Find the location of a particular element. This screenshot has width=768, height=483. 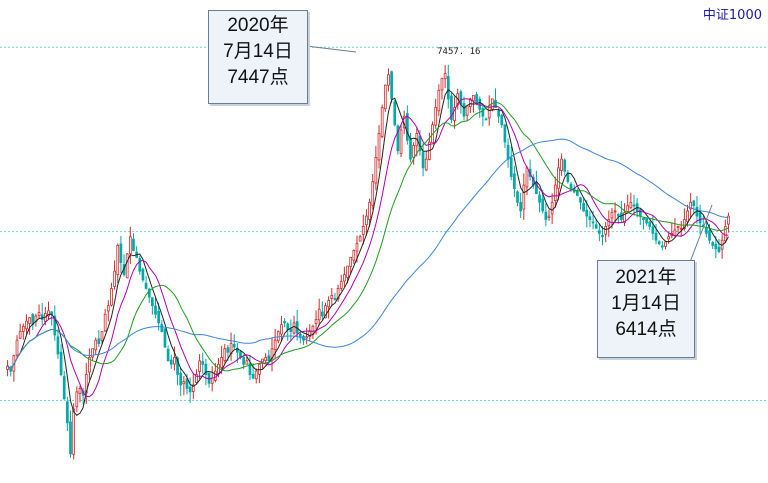

callout-year: 2020年 is located at coordinates (258, 25).